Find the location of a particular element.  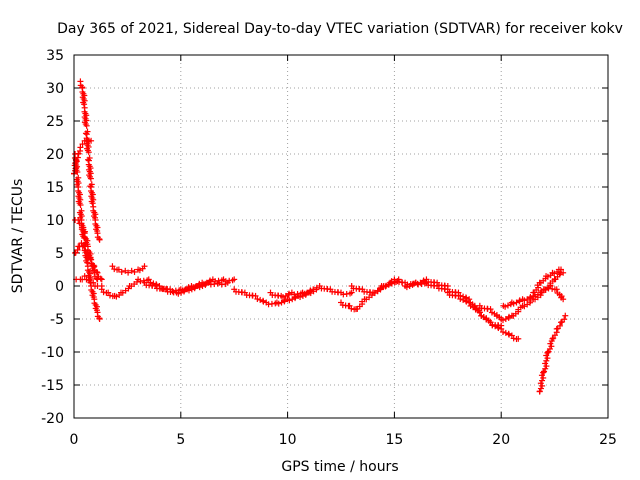

y-tick-label: 10 is located at coordinates (55, 221).